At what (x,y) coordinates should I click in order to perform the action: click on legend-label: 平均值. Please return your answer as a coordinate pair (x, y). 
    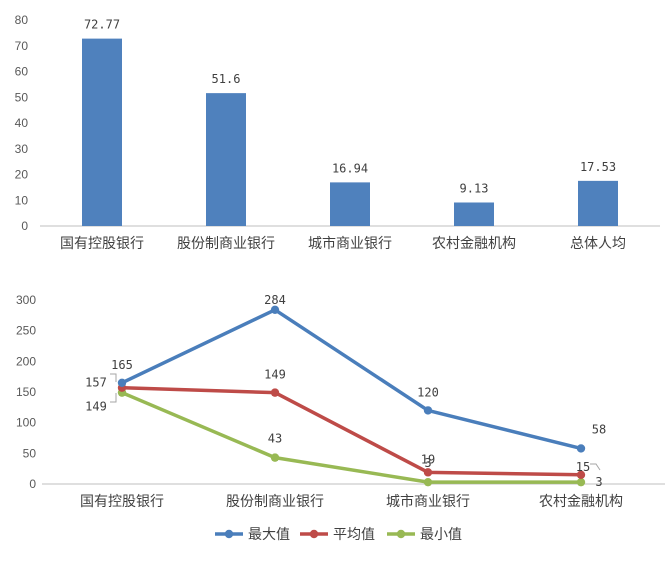
    Looking at the image, I should click on (354, 535).